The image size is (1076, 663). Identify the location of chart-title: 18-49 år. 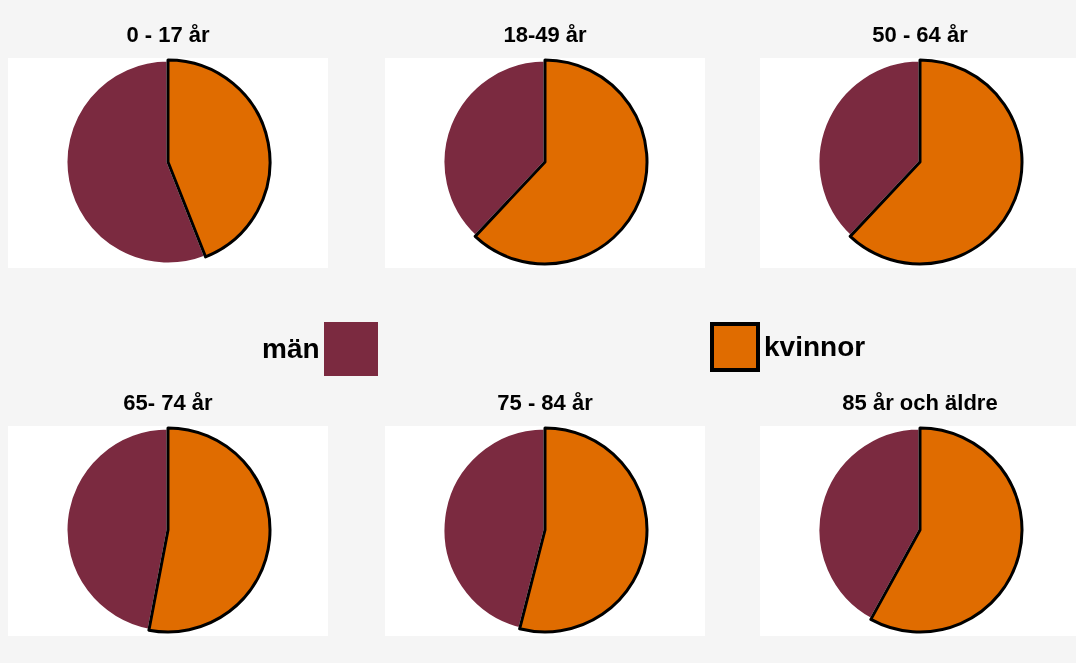
(545, 34).